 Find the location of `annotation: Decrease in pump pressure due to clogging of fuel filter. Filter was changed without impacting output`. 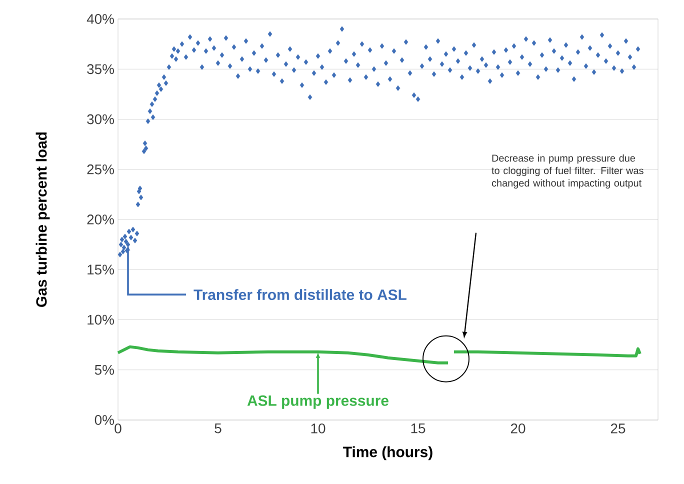

annotation: Decrease in pump pressure due to clogging of fuel filter. Filter was changed without impacting output is located at coordinates (568, 171).